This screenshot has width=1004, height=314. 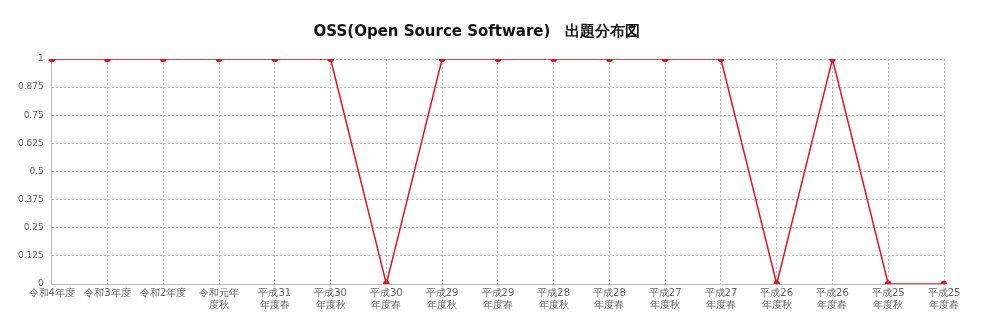 I want to click on y-tick-label: 0.875, so click(x=31, y=86).